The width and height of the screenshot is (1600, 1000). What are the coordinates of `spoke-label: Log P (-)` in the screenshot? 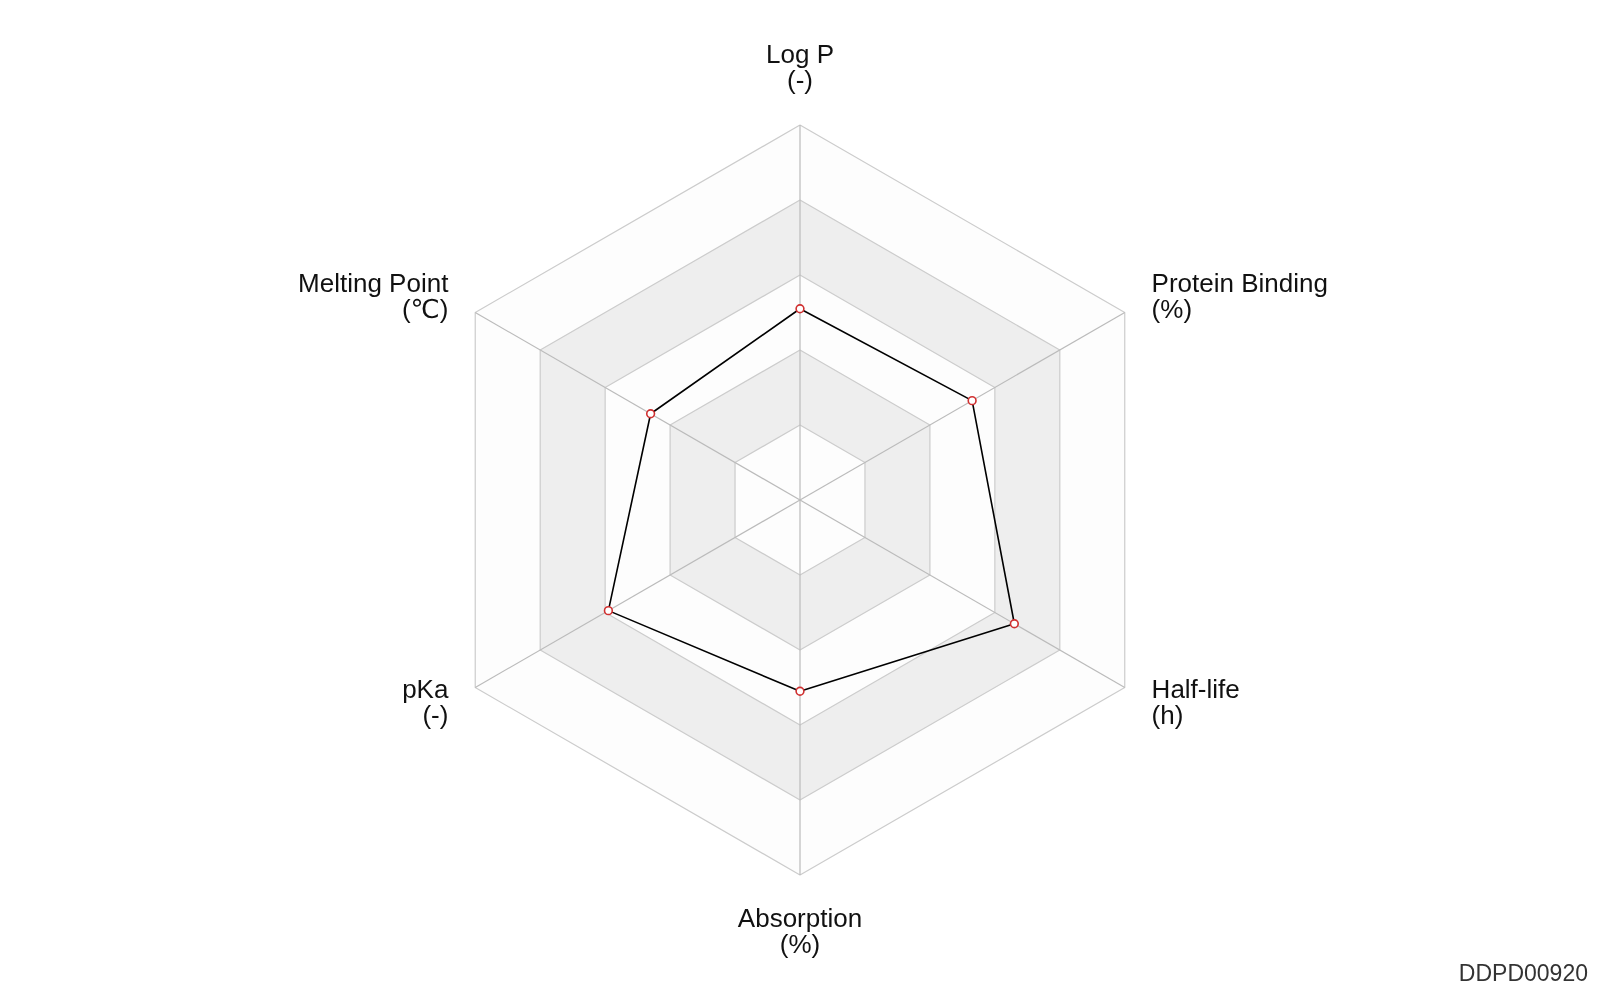 It's located at (800, 67).